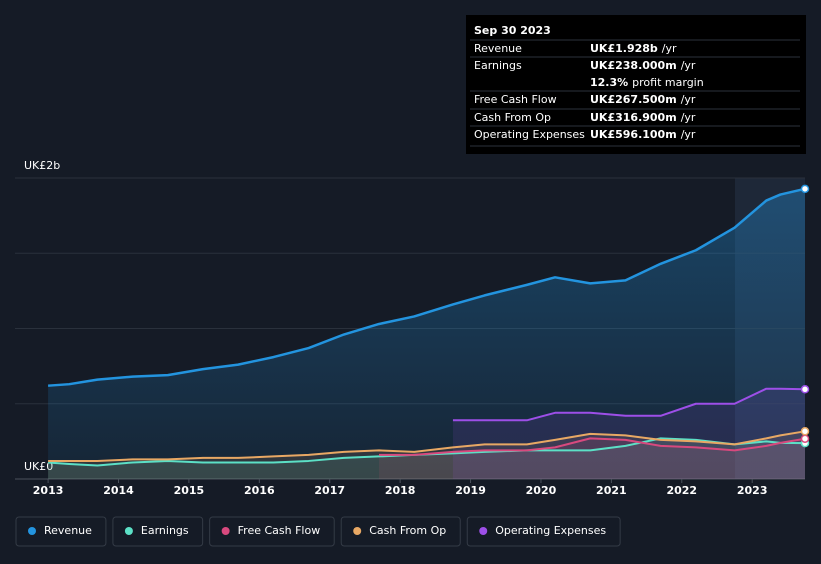  Describe the element at coordinates (38, 466) in the screenshot. I see `y-tick-label: UK£0` at that location.